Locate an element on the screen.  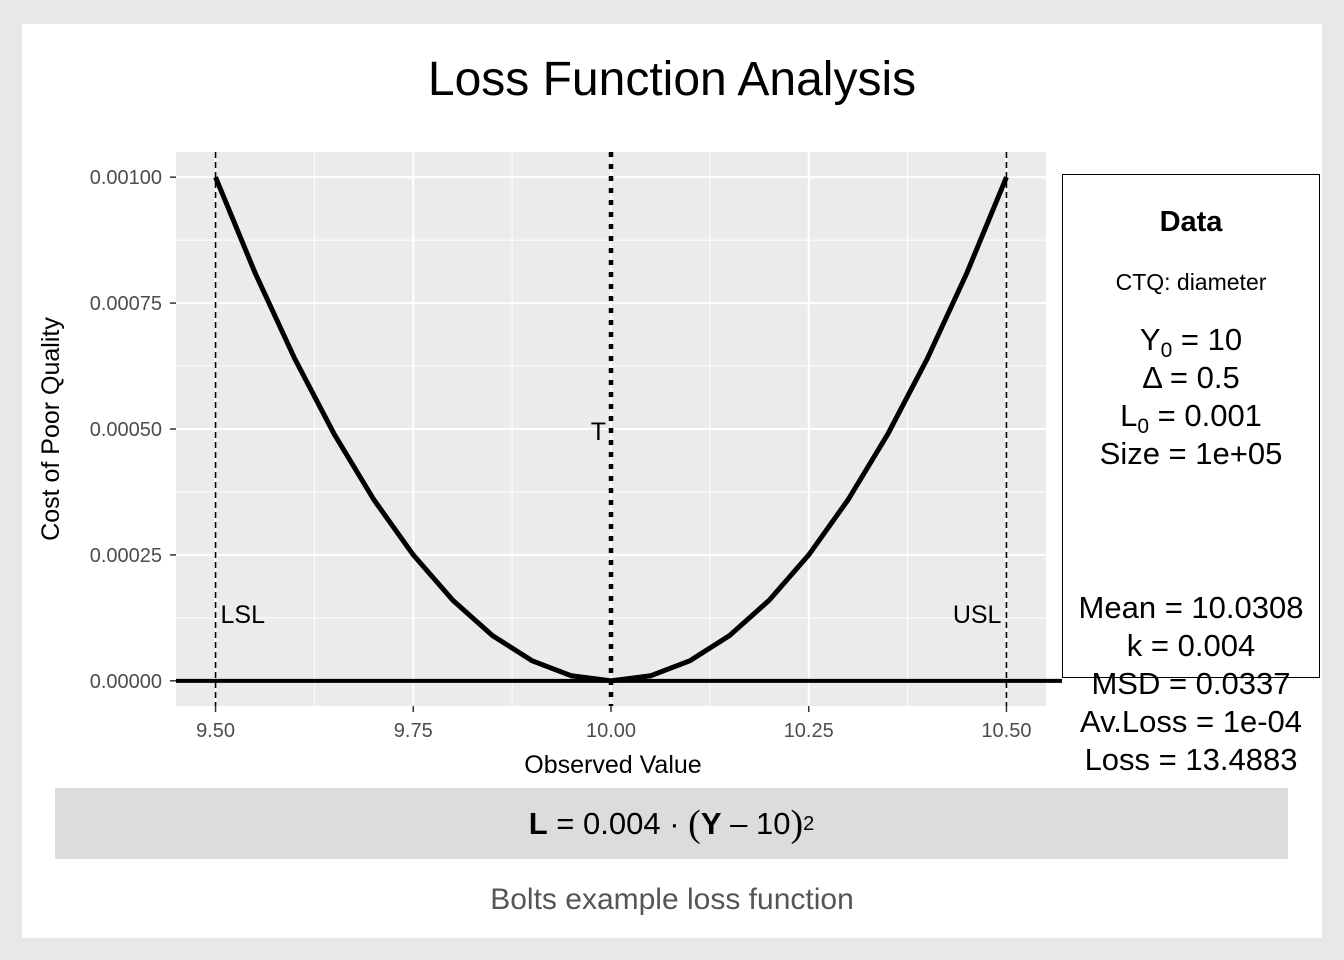
y-tick-label: 0.00000 is located at coordinates (126, 682).